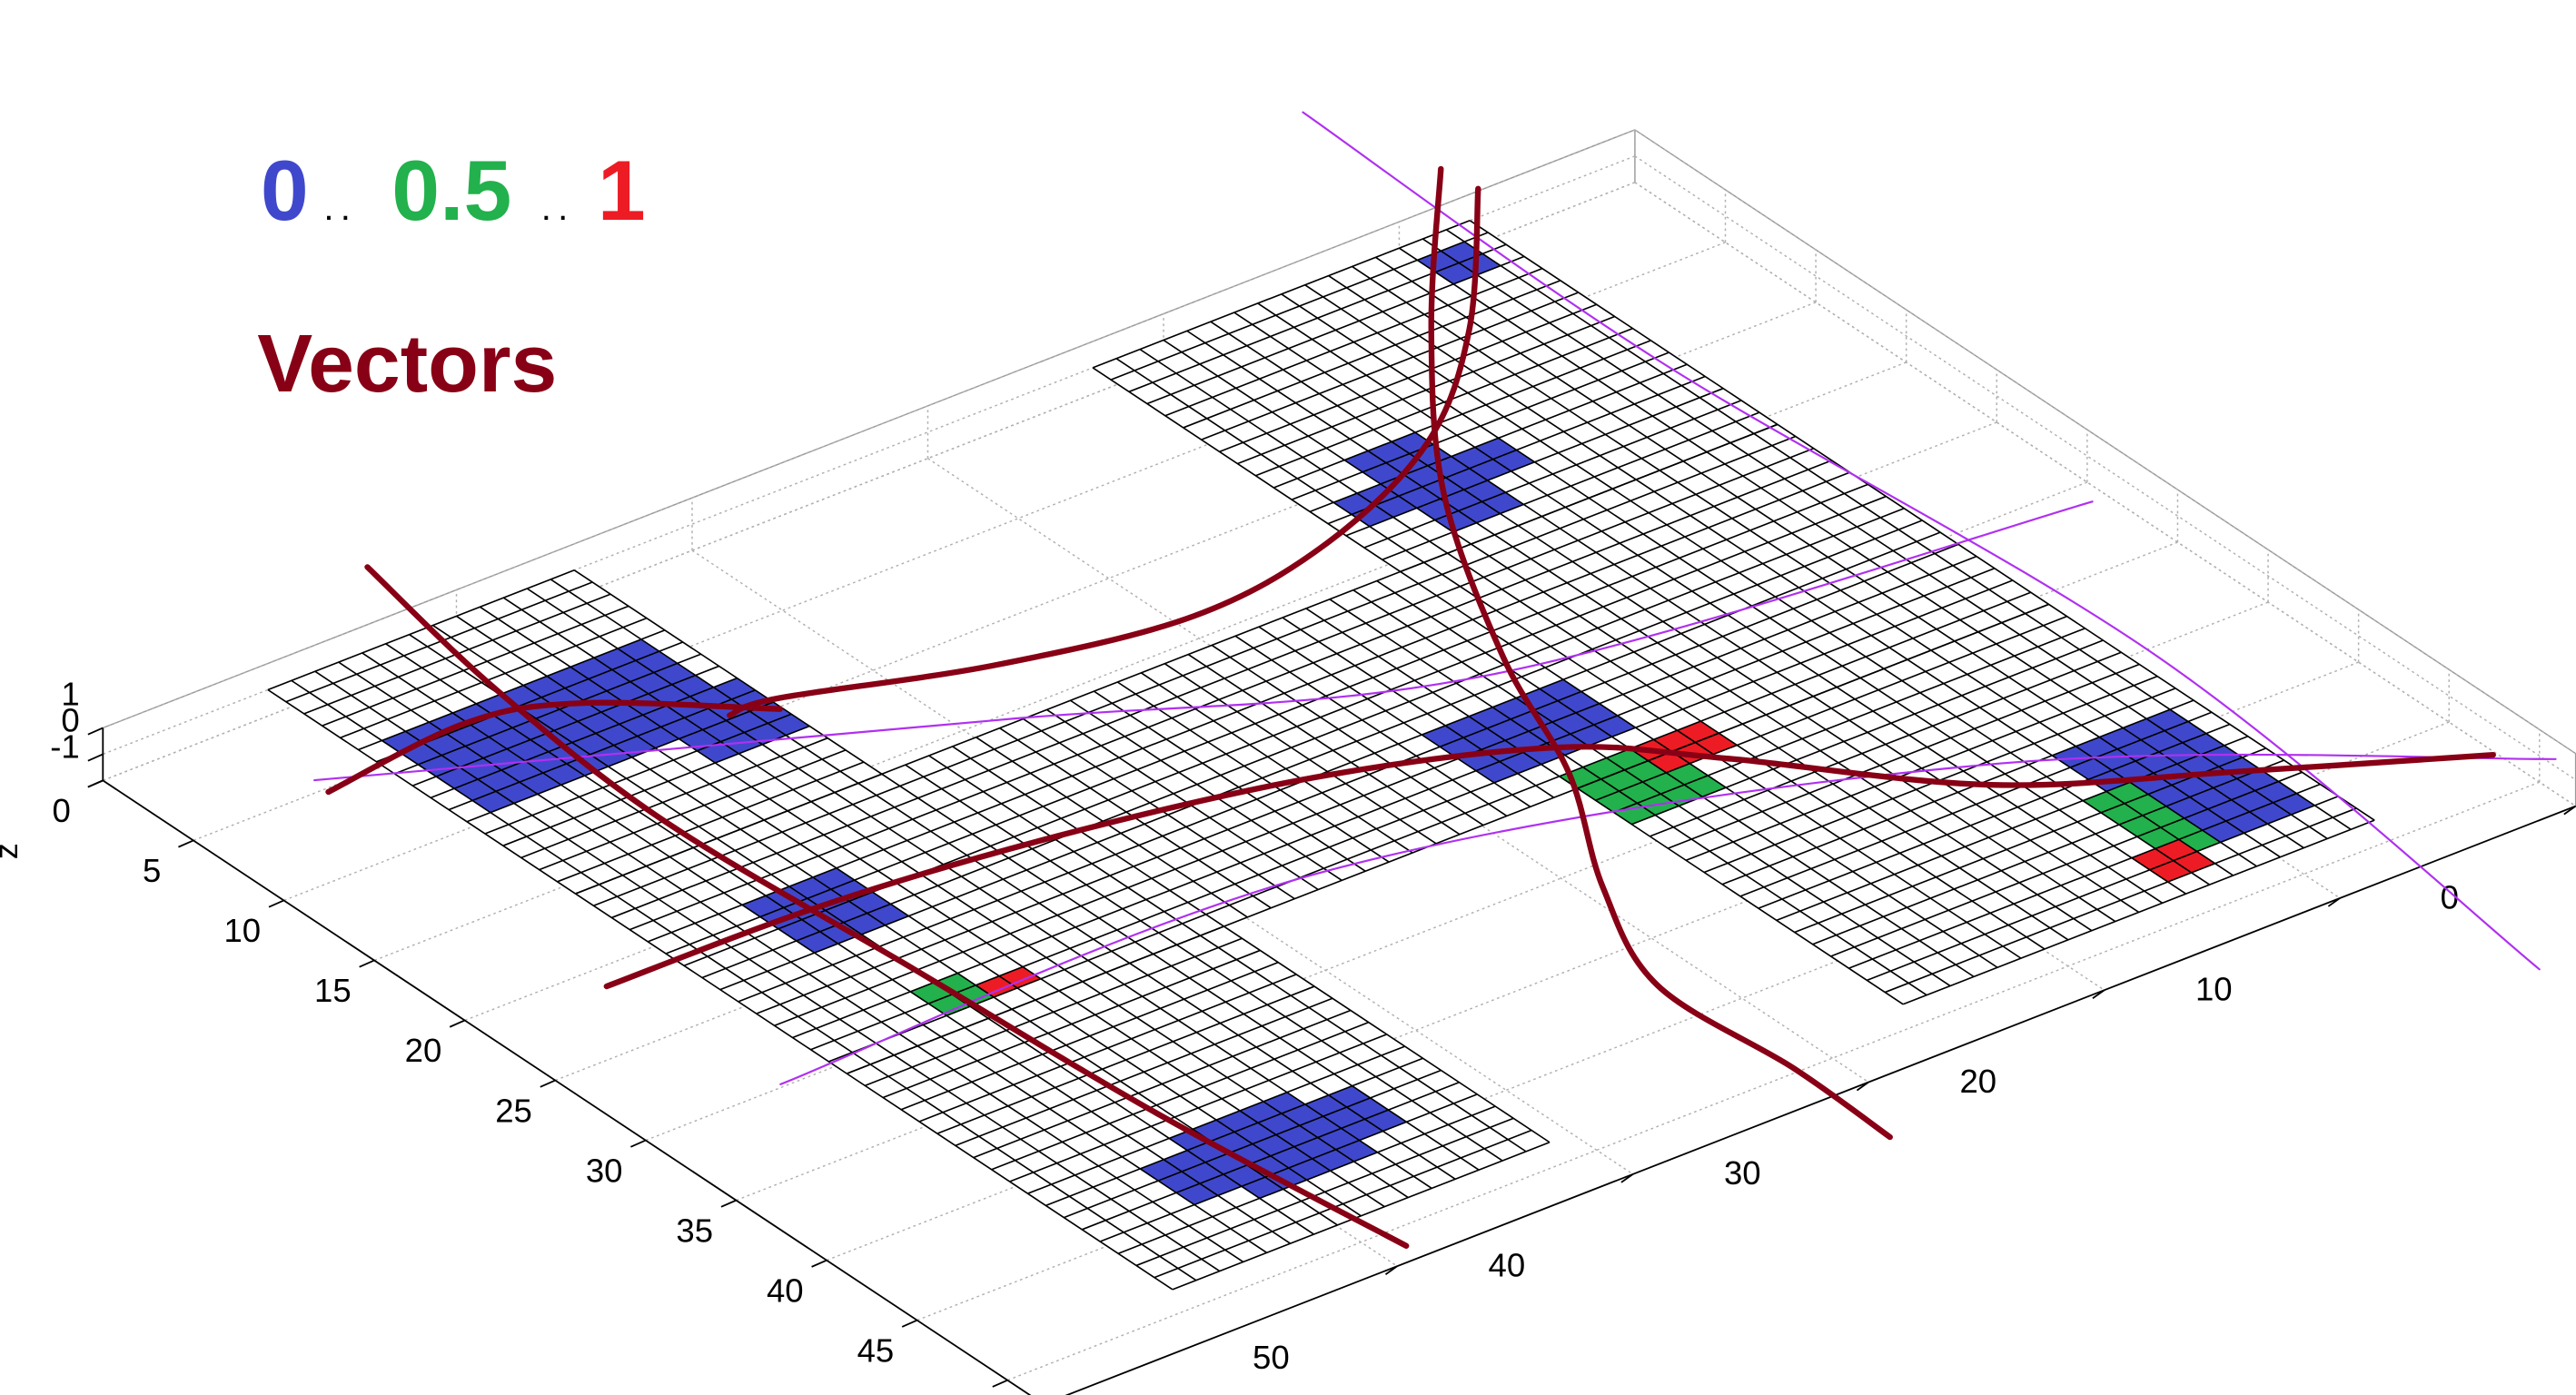  What do you see at coordinates (65, 747) in the screenshot?
I see `z-tick-label: -1` at bounding box center [65, 747].